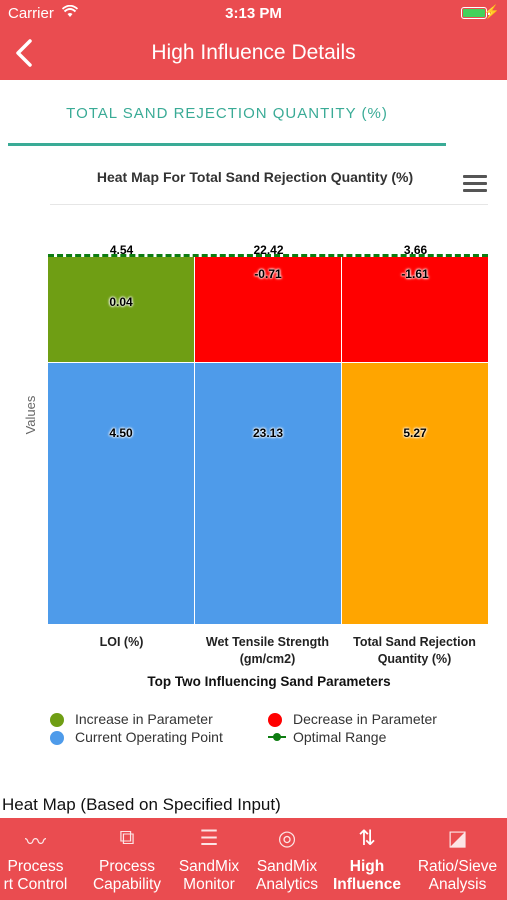 The image size is (507, 900). I want to click on carrier-label: Carrier, so click(31, 13).